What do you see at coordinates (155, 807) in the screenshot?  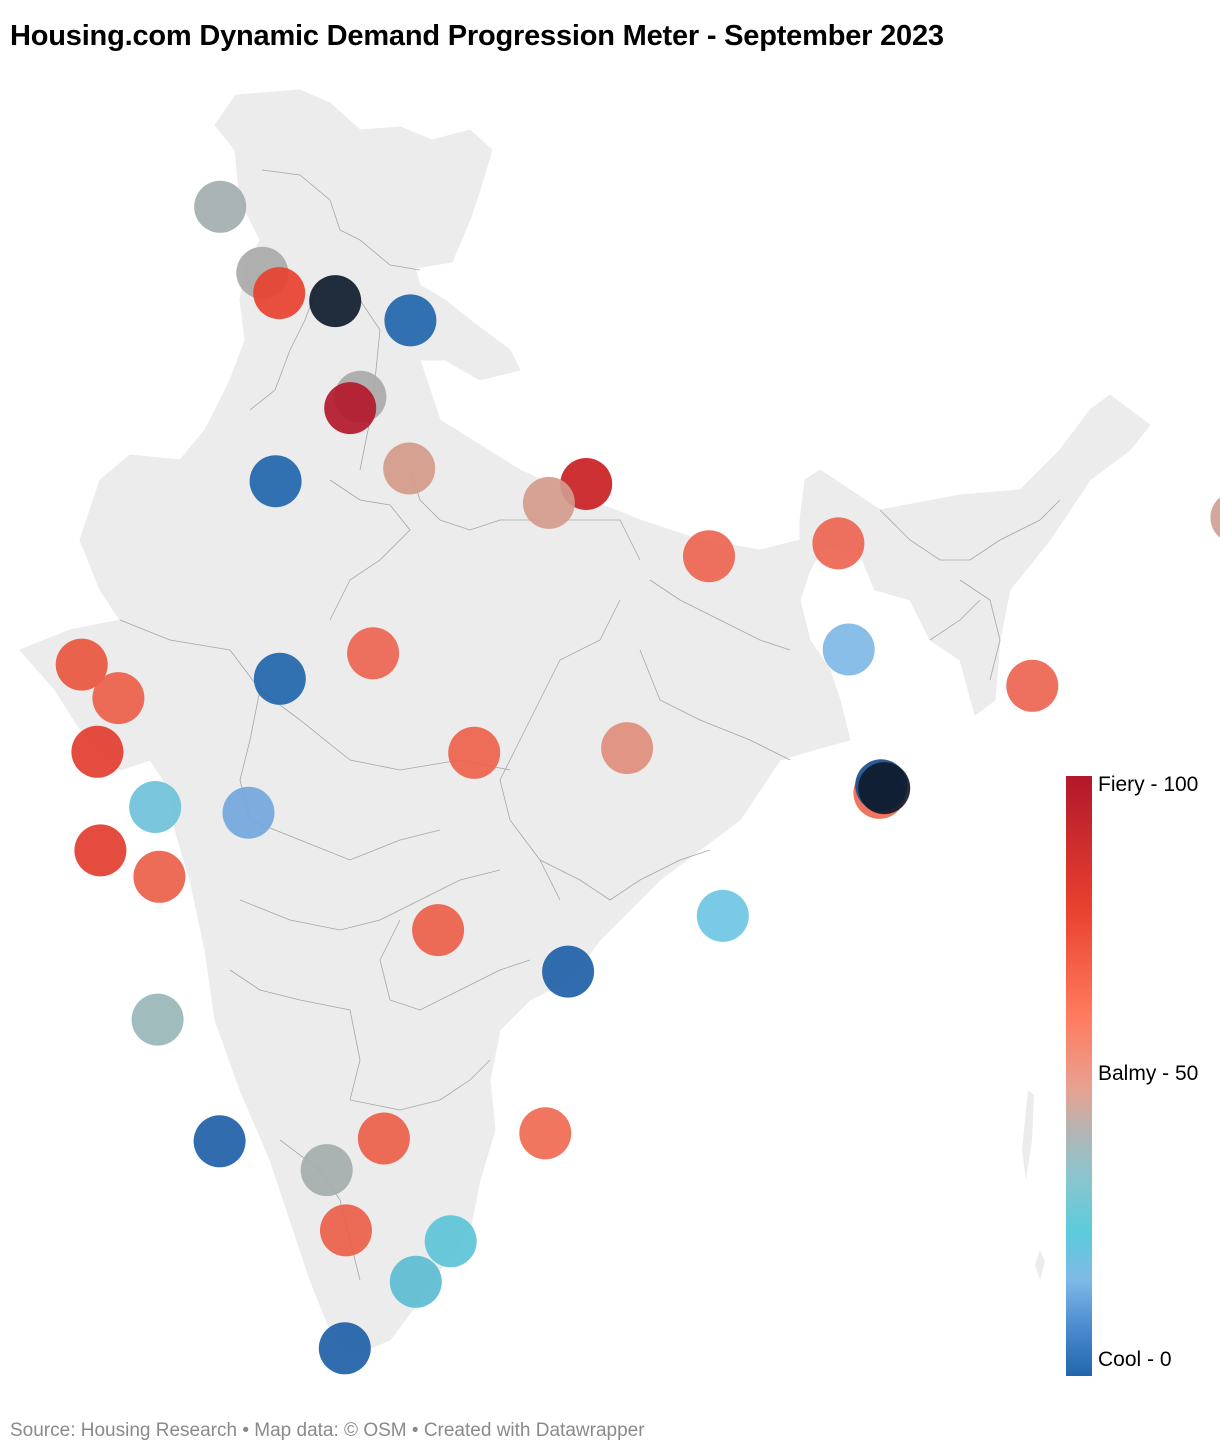 I see `city-marker-m27` at bounding box center [155, 807].